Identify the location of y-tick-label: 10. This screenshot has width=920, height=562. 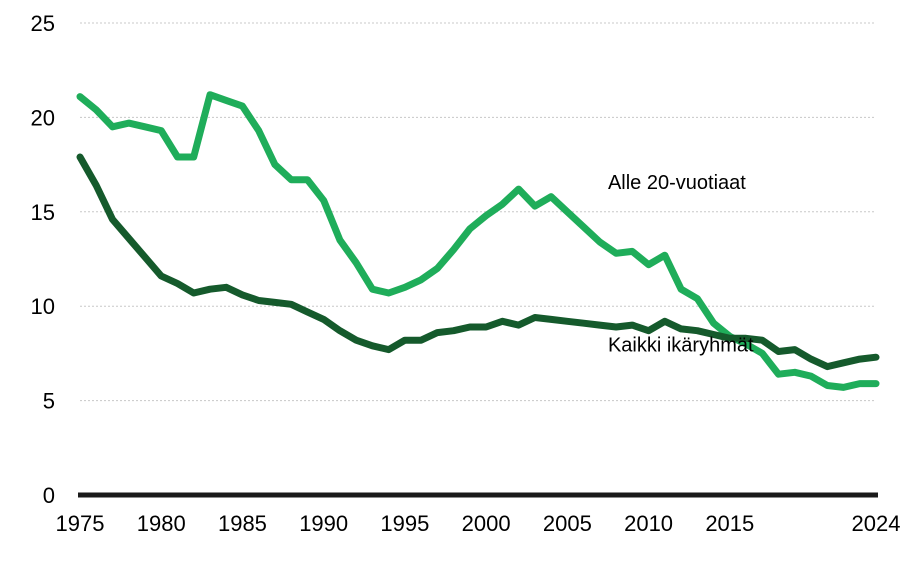
(43, 306).